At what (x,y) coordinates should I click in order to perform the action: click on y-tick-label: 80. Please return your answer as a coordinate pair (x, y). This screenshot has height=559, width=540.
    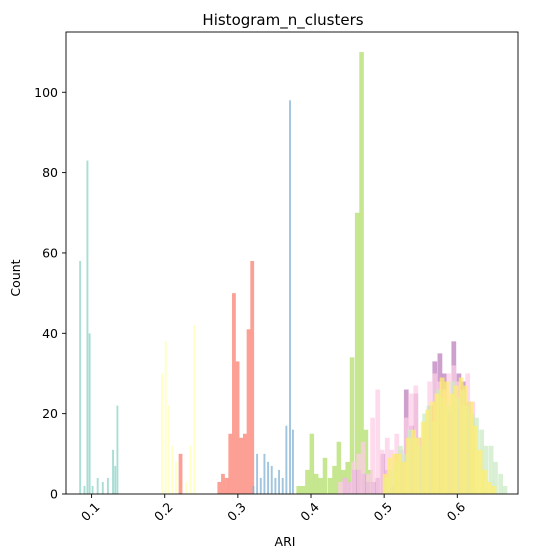
    Looking at the image, I should click on (50, 172).